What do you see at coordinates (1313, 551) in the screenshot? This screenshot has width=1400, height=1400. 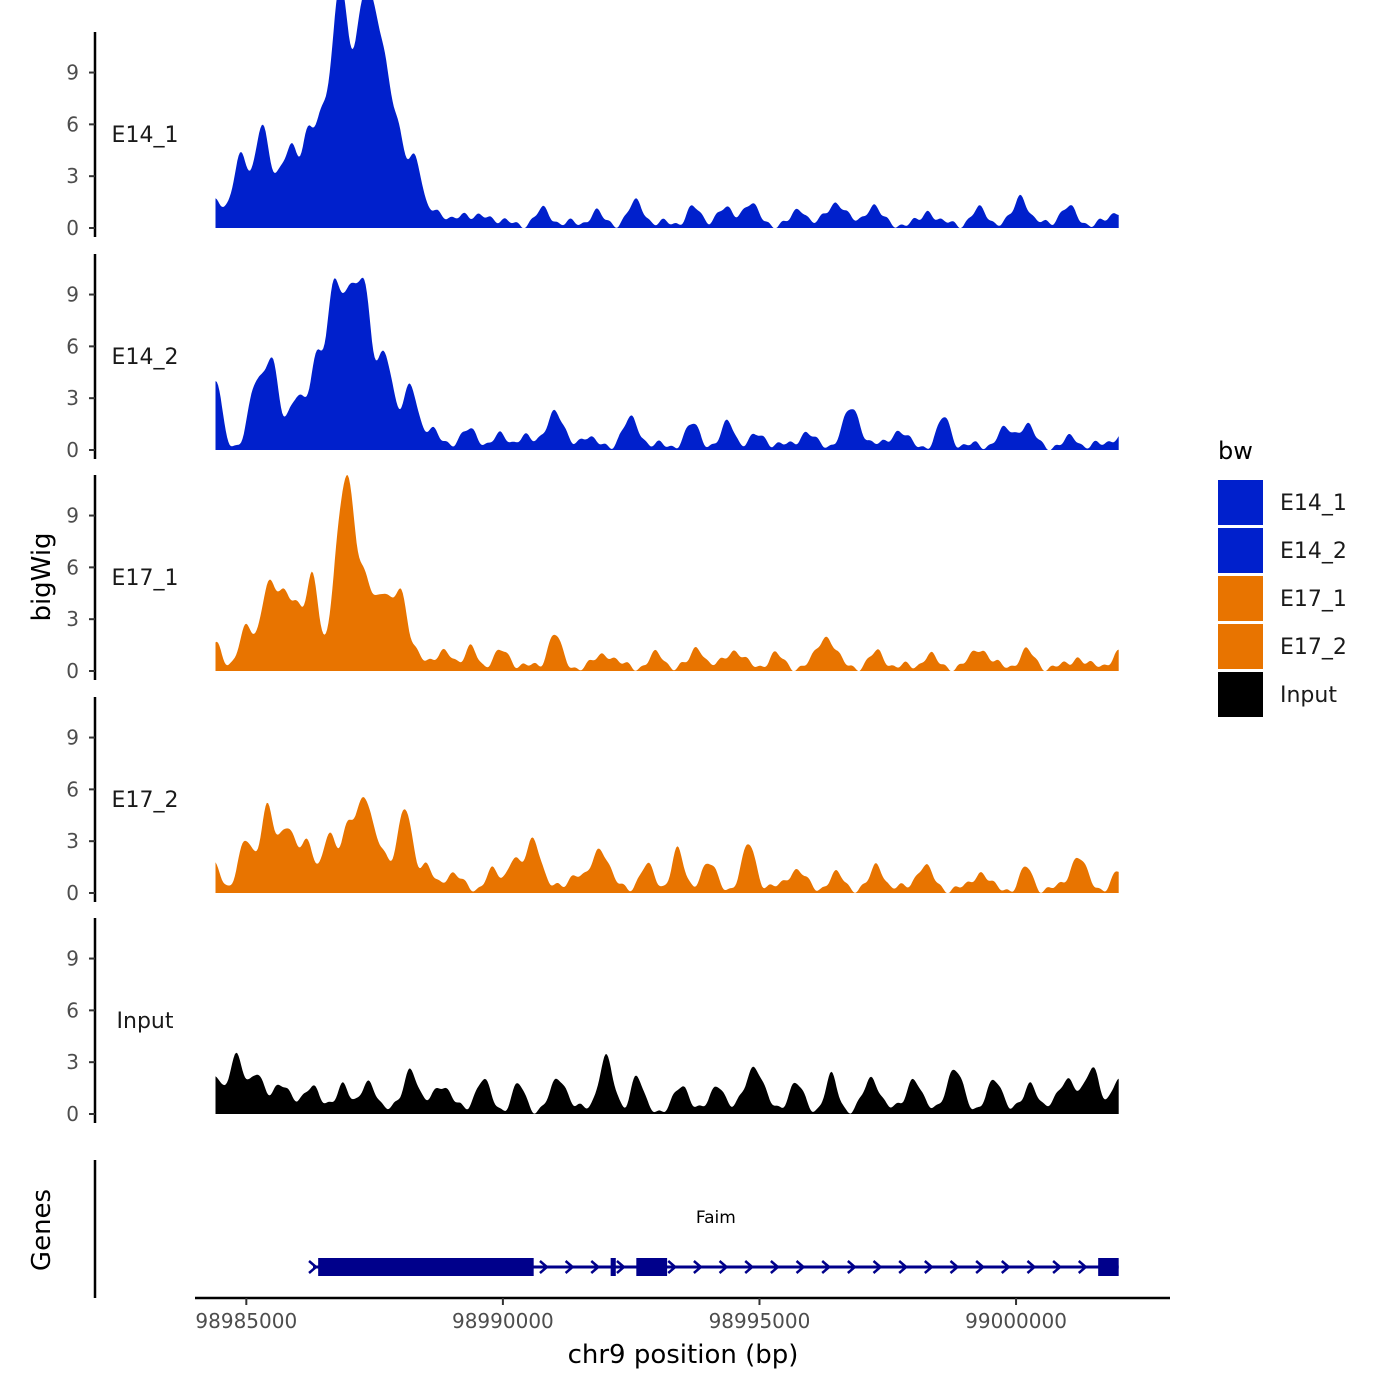 I see `legend-label-E14_2: E14_2` at bounding box center [1313, 551].